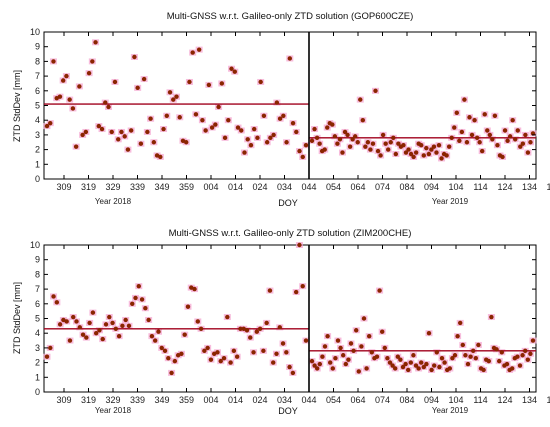  I want to click on x-tick-label: 024, so click(259, 400).